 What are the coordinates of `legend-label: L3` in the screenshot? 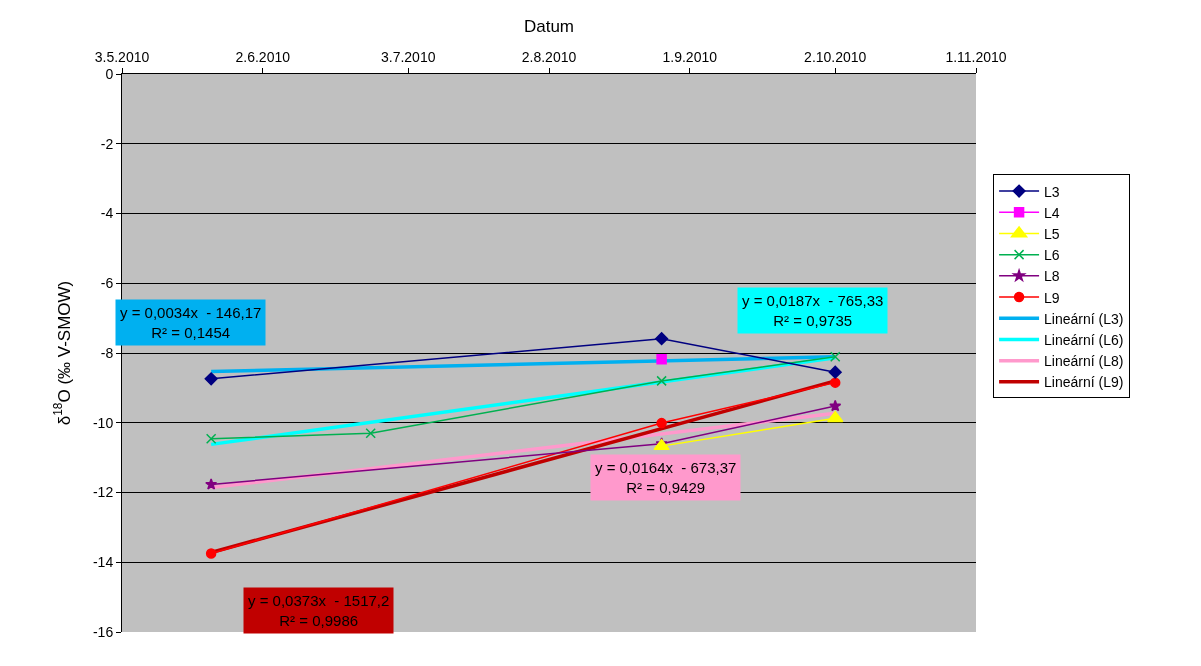 It's located at (1052, 191).